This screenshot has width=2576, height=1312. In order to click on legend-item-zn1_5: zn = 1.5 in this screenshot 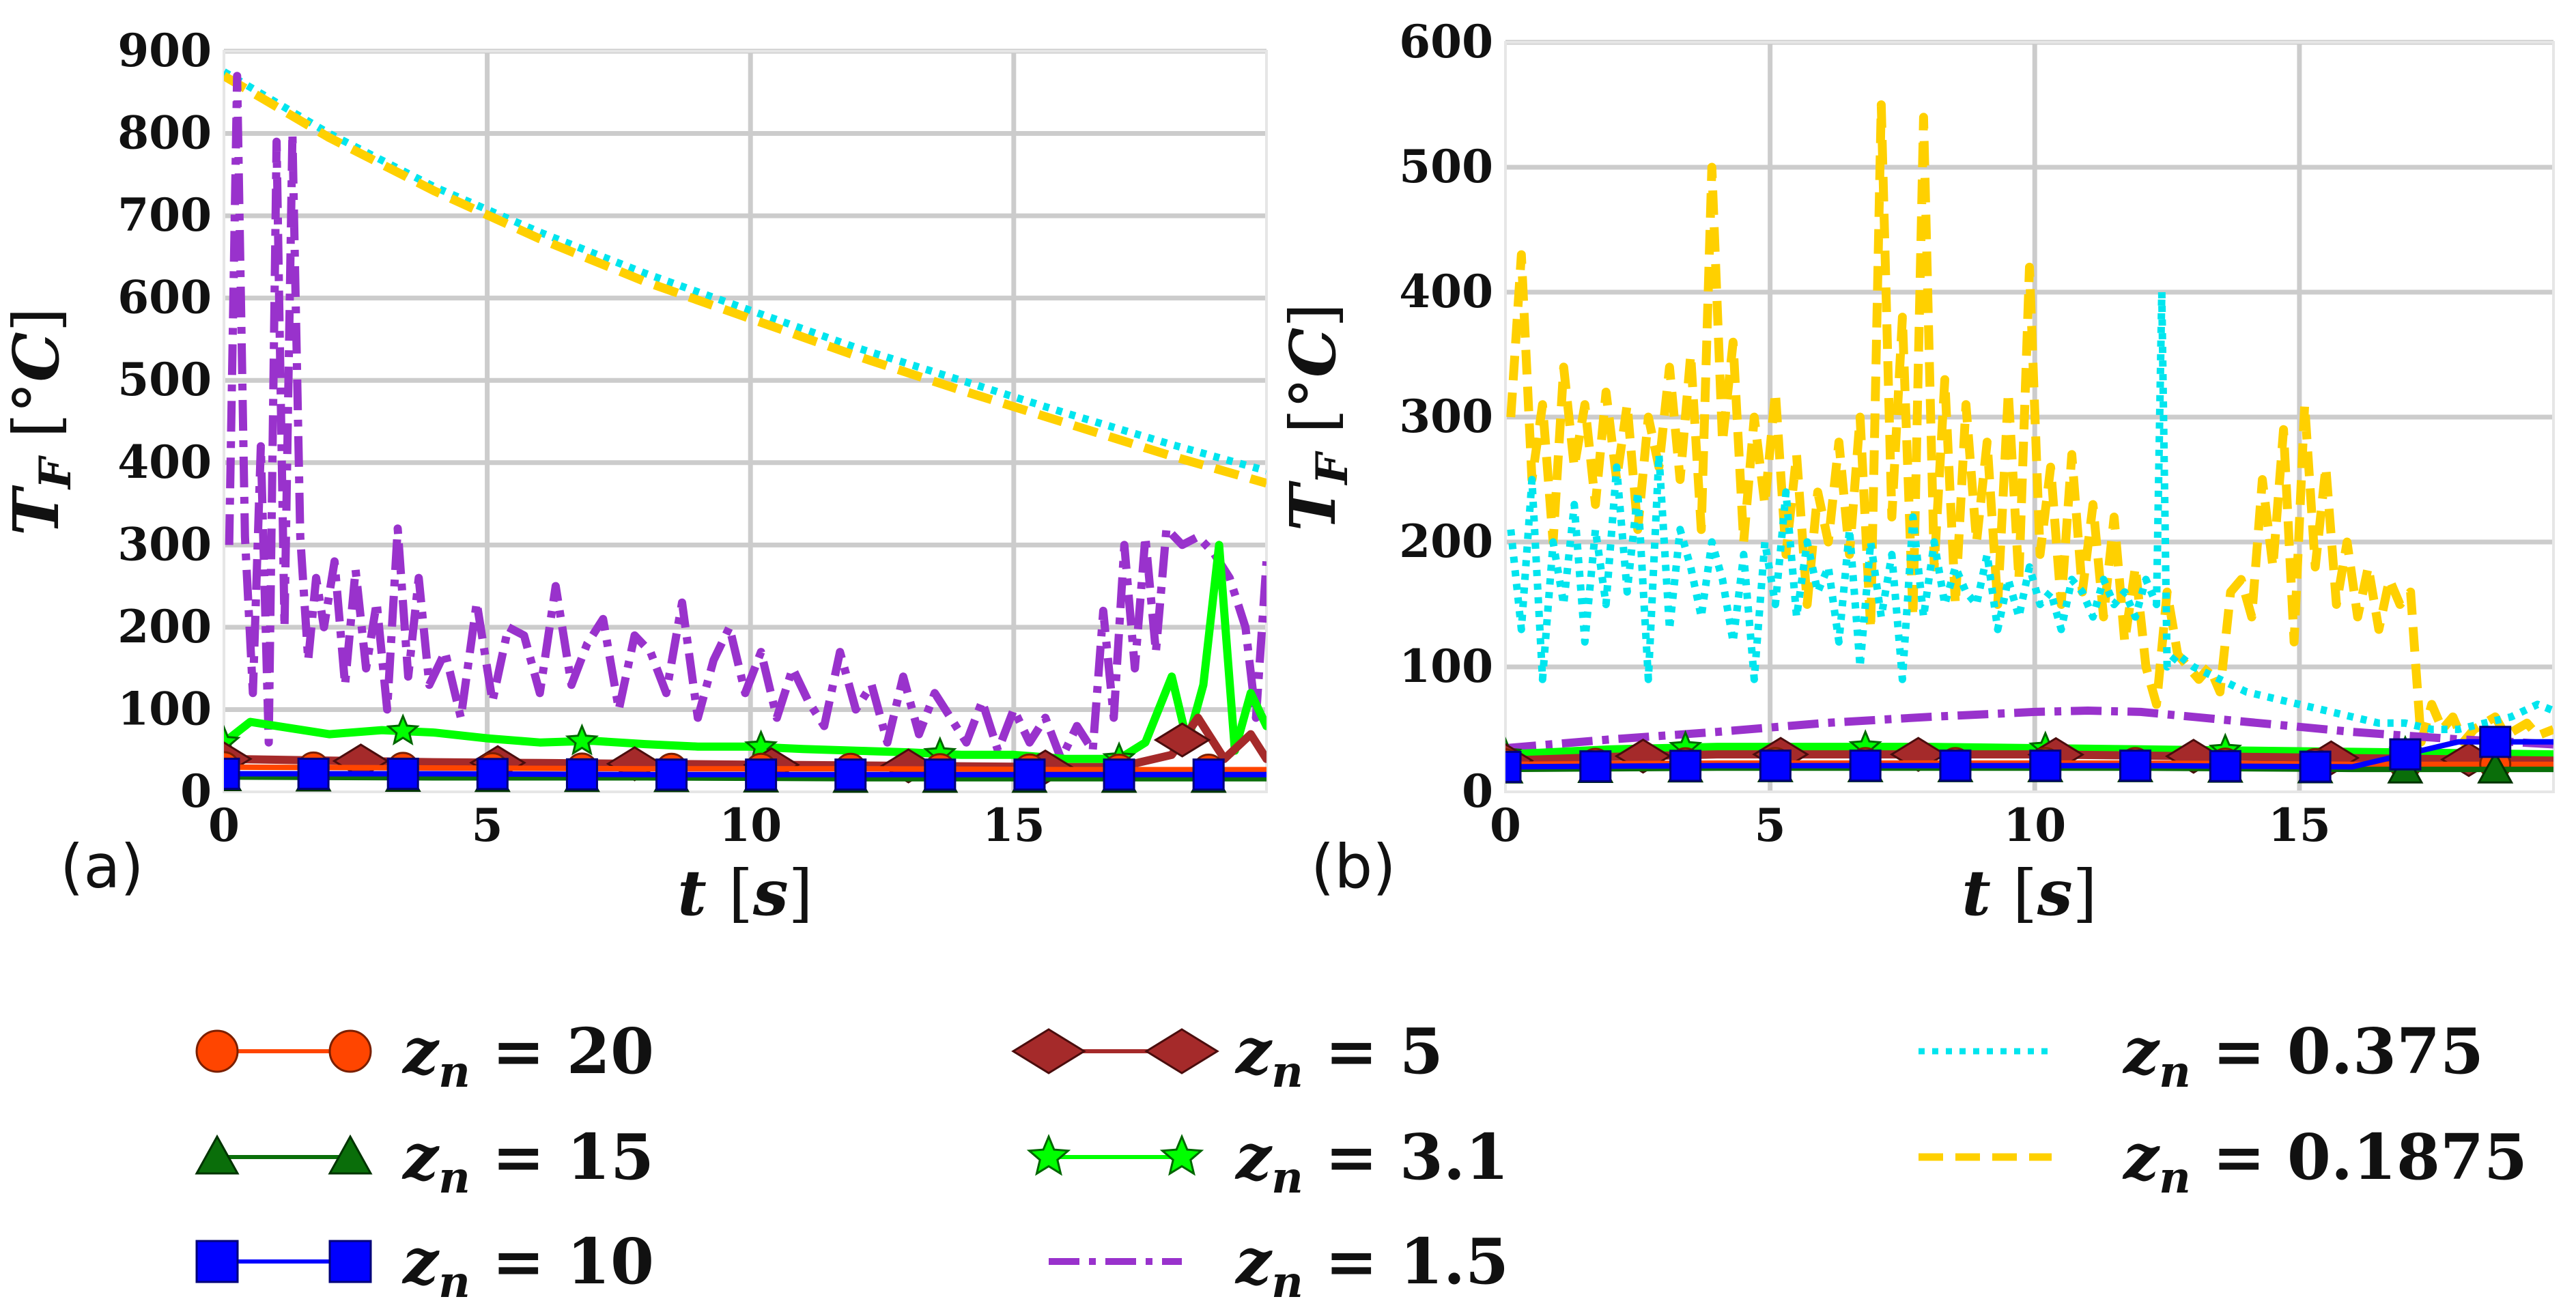, I will do `click(1279, 1266)`.